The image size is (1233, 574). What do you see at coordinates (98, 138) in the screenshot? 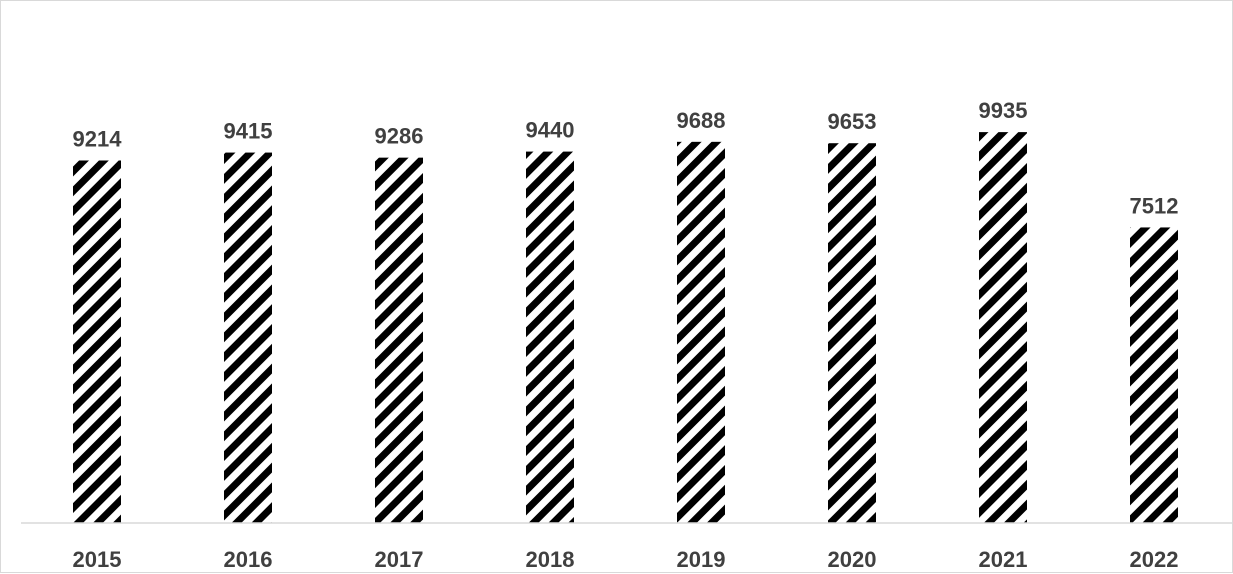
I see `data-label-2015: 9214` at bounding box center [98, 138].